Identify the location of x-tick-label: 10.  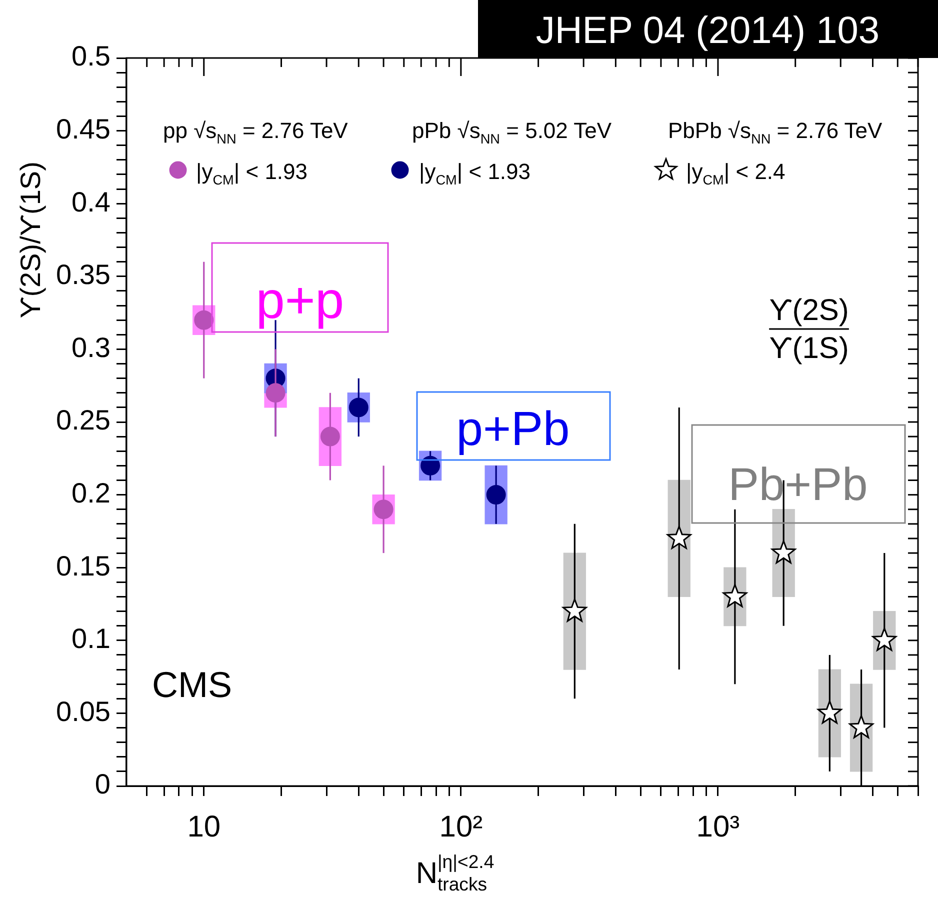
(204, 827).